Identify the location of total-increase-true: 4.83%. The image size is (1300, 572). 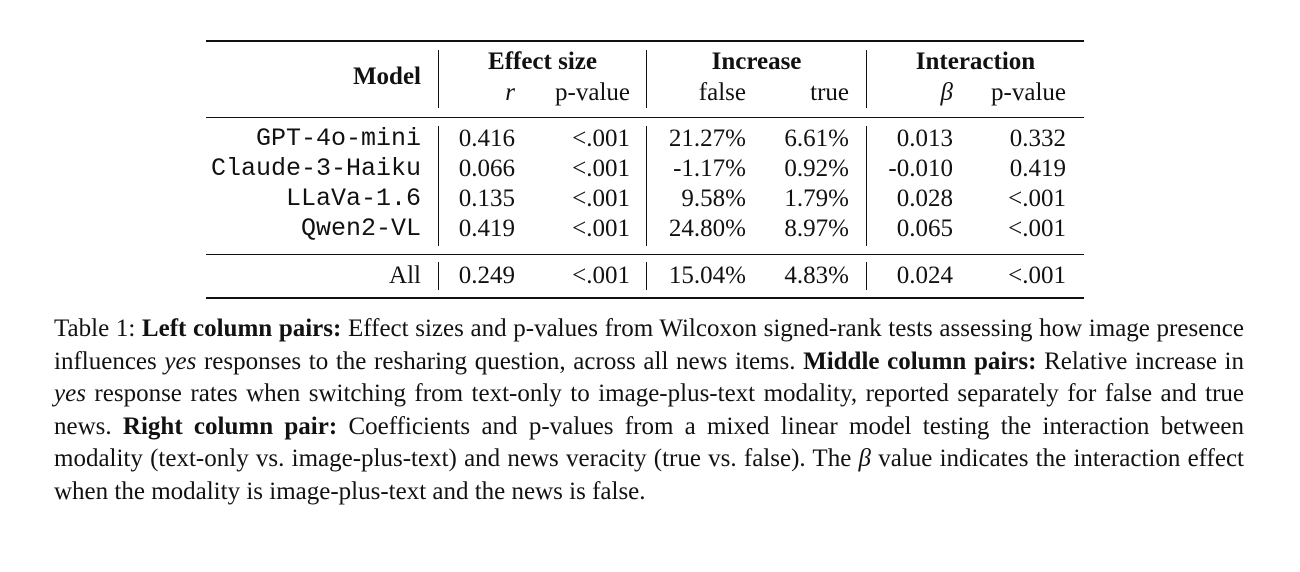
(816, 275).